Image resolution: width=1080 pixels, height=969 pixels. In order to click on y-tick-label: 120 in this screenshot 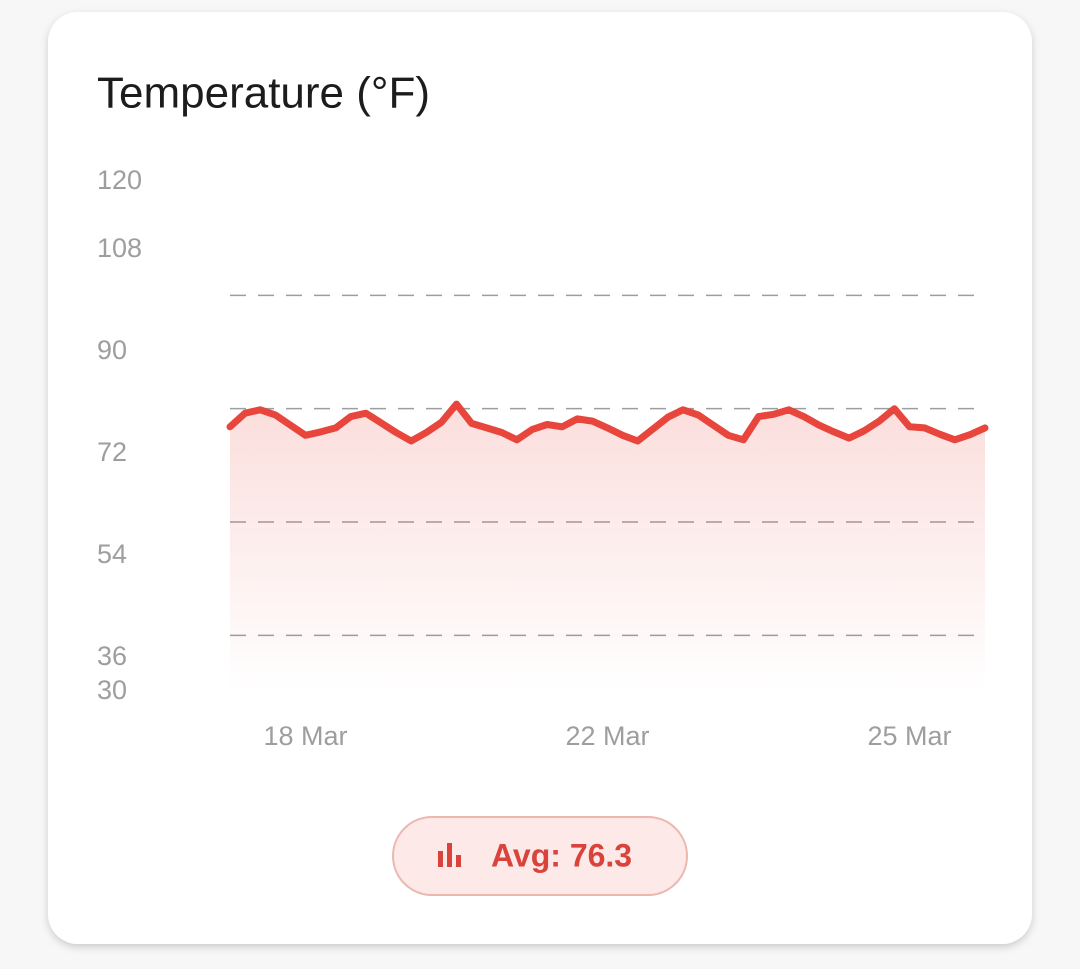, I will do `click(119, 180)`.